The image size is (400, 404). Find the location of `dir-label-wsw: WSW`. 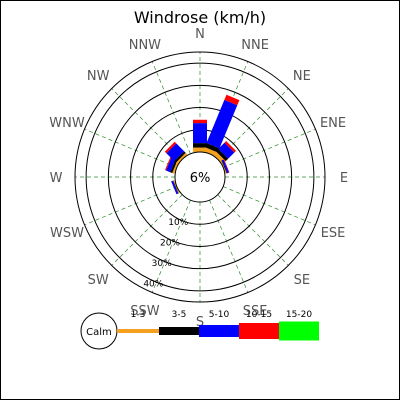

dir-label-wsw: WSW is located at coordinates (67, 233).